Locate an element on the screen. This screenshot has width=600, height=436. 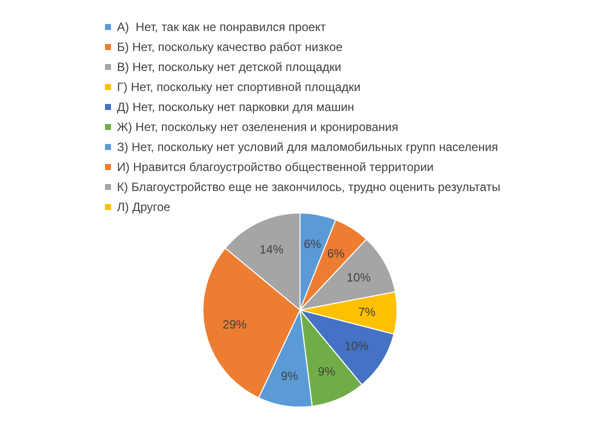
data-label: 7% is located at coordinates (367, 312).